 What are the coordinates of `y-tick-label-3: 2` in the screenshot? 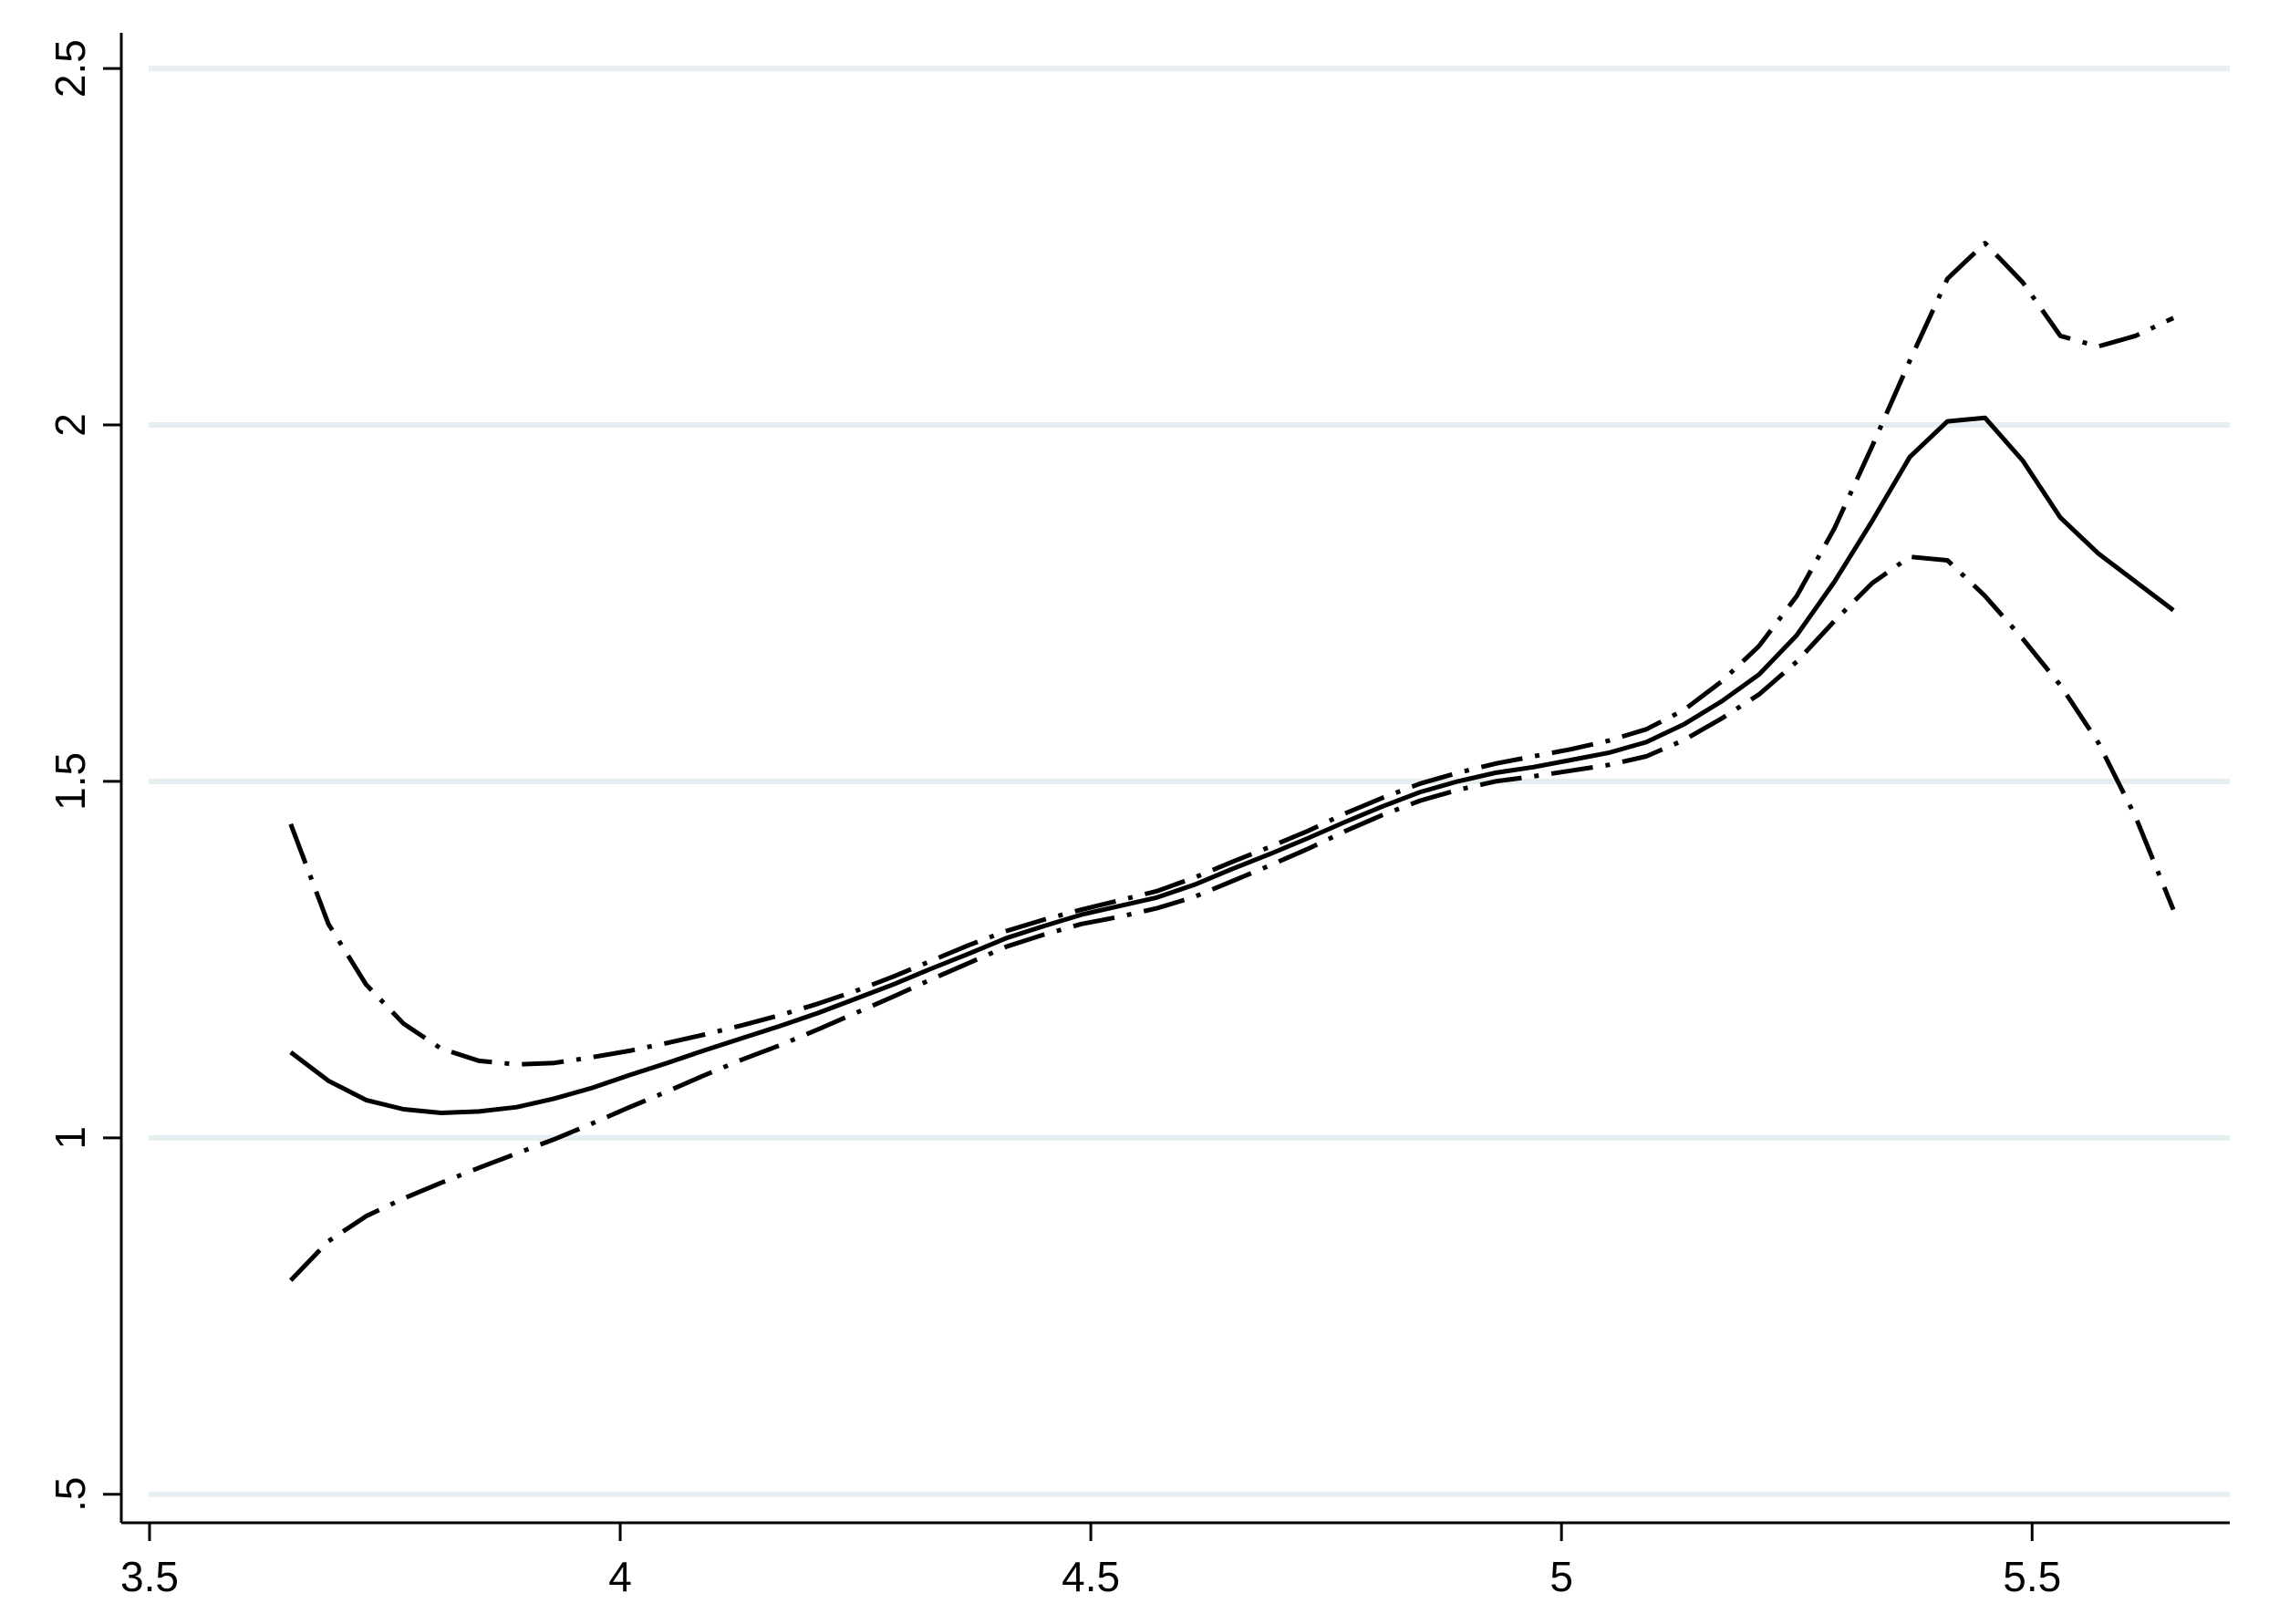 It's located at (70, 425).